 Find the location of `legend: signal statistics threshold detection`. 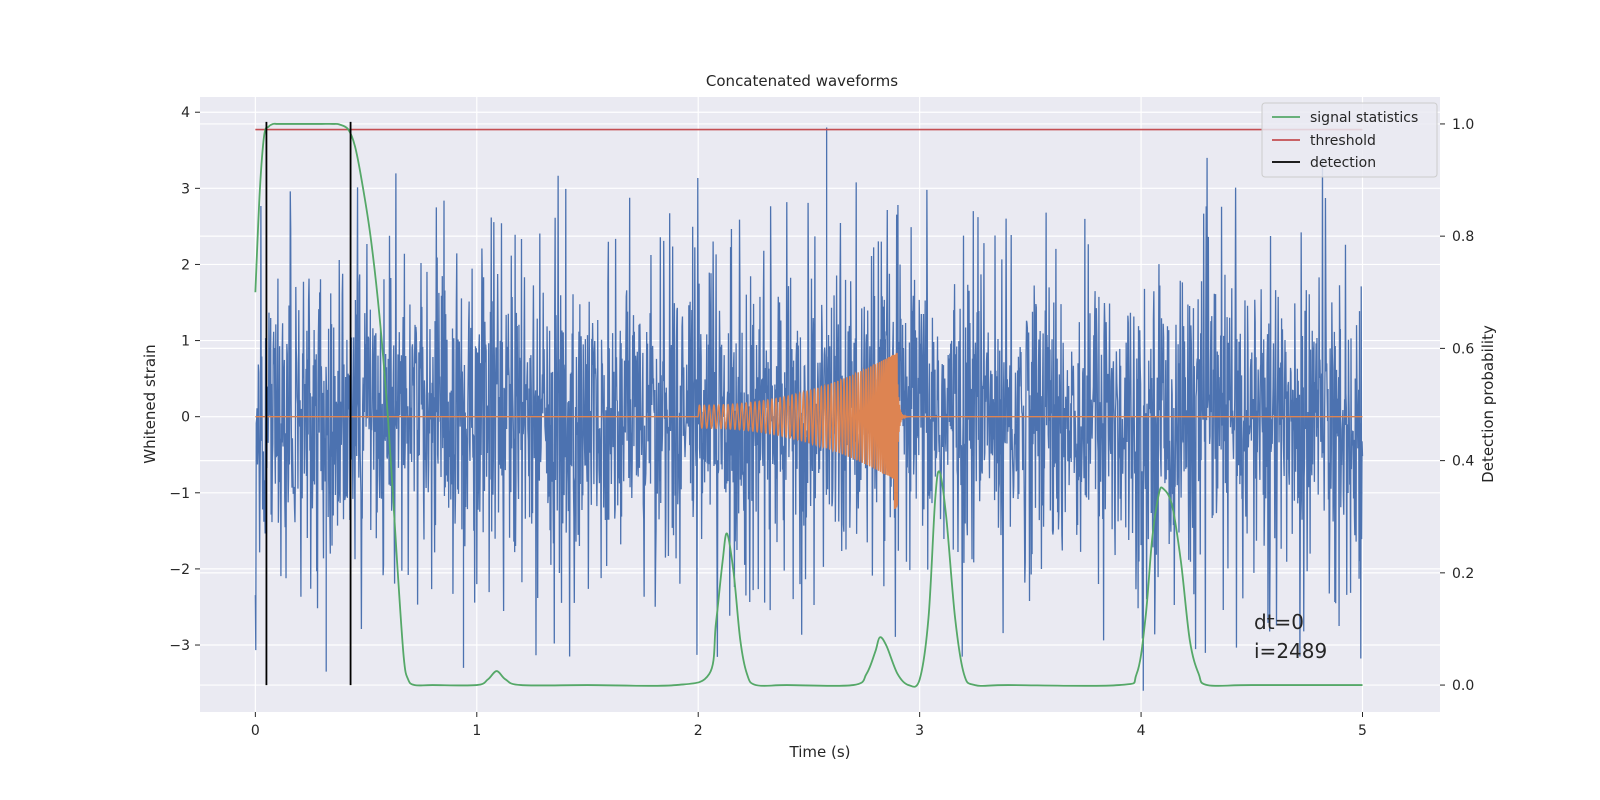

legend: signal statistics threshold detection is located at coordinates (1349, 140).